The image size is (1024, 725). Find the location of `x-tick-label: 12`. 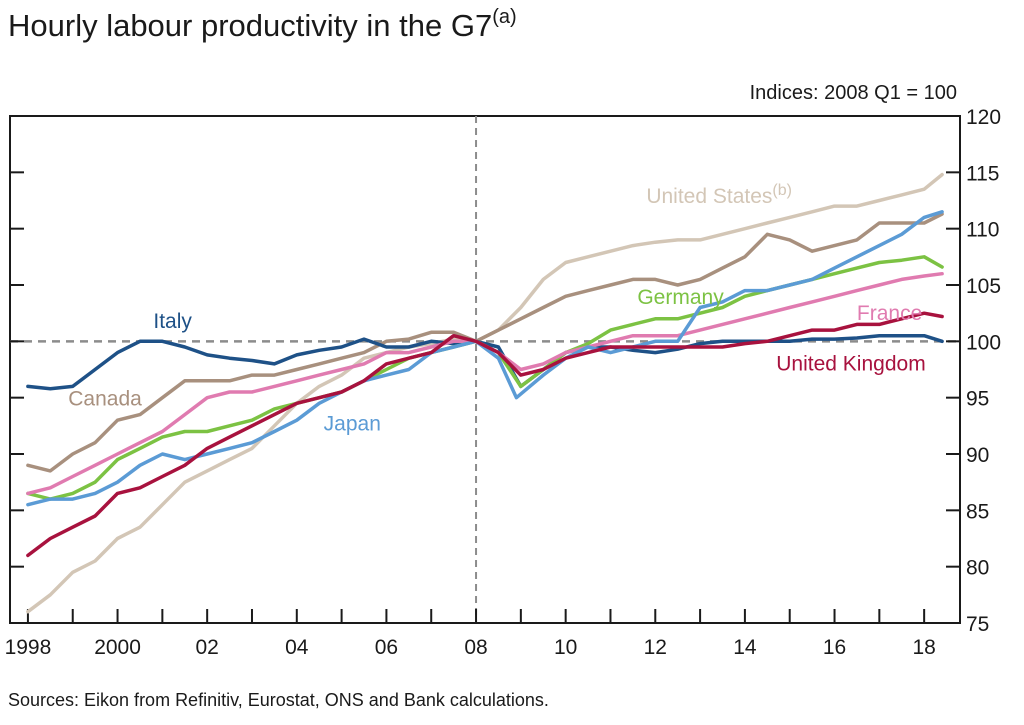

x-tick-label: 12 is located at coordinates (655, 647).